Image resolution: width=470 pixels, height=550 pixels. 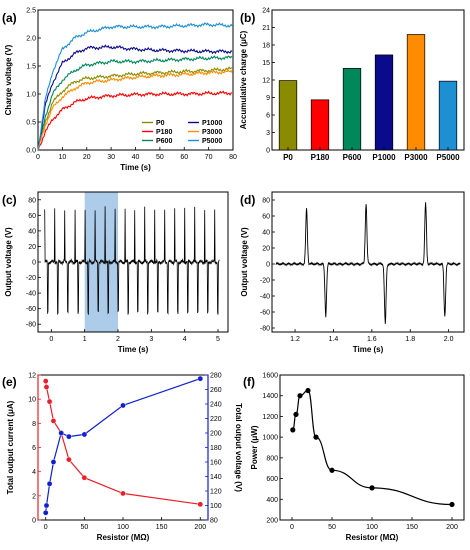 I want to click on x-tick-label: 1.2, so click(x=295, y=339).